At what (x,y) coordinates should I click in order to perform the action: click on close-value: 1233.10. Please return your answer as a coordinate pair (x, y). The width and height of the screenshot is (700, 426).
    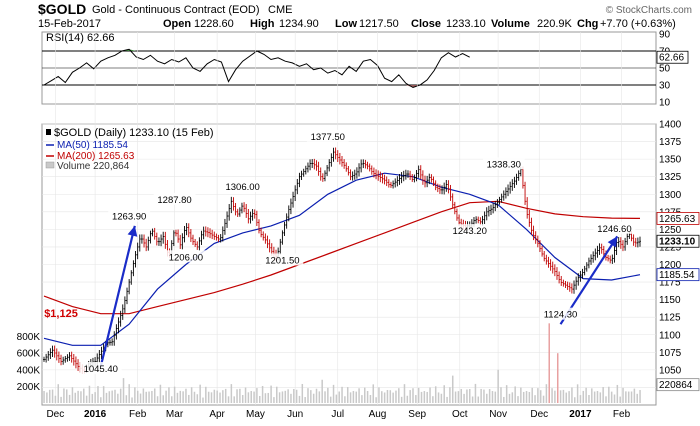
    Looking at the image, I should click on (466, 24).